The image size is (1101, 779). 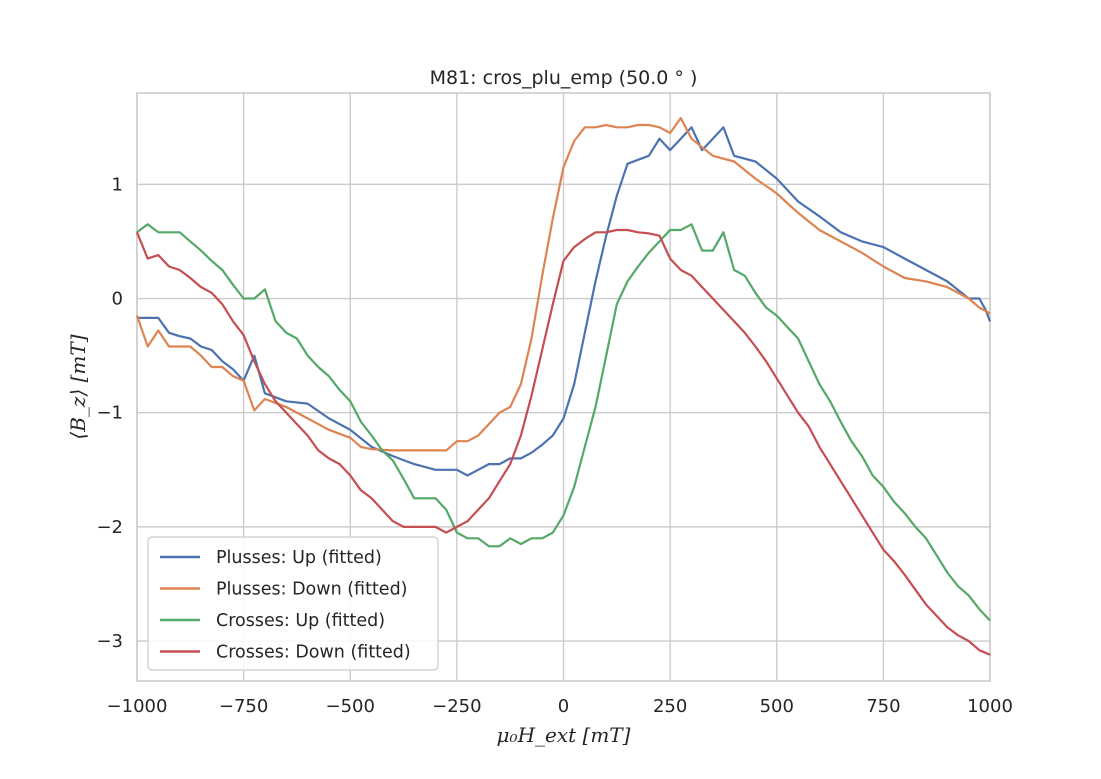 What do you see at coordinates (563, 706) in the screenshot?
I see `x-tick-label: 0` at bounding box center [563, 706].